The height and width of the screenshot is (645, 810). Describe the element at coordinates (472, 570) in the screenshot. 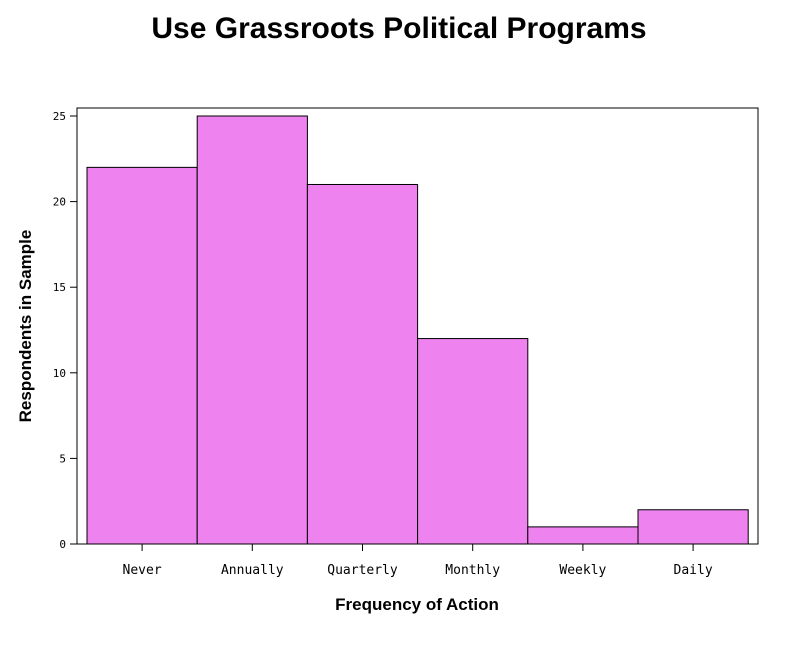

I see `x-tick-label: Monthly` at that location.